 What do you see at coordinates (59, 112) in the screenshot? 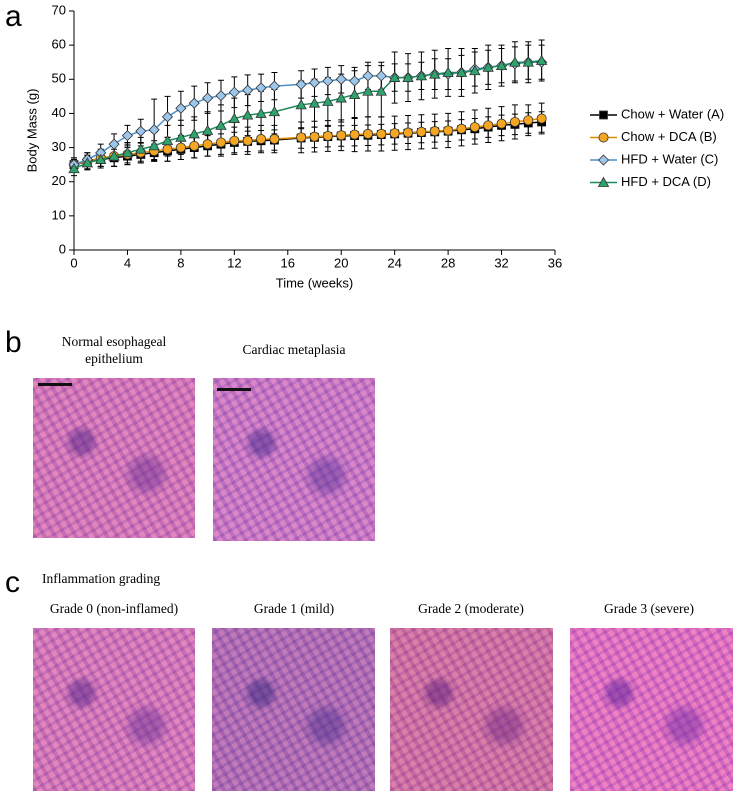
I see `y-tick-label: 40` at bounding box center [59, 112].